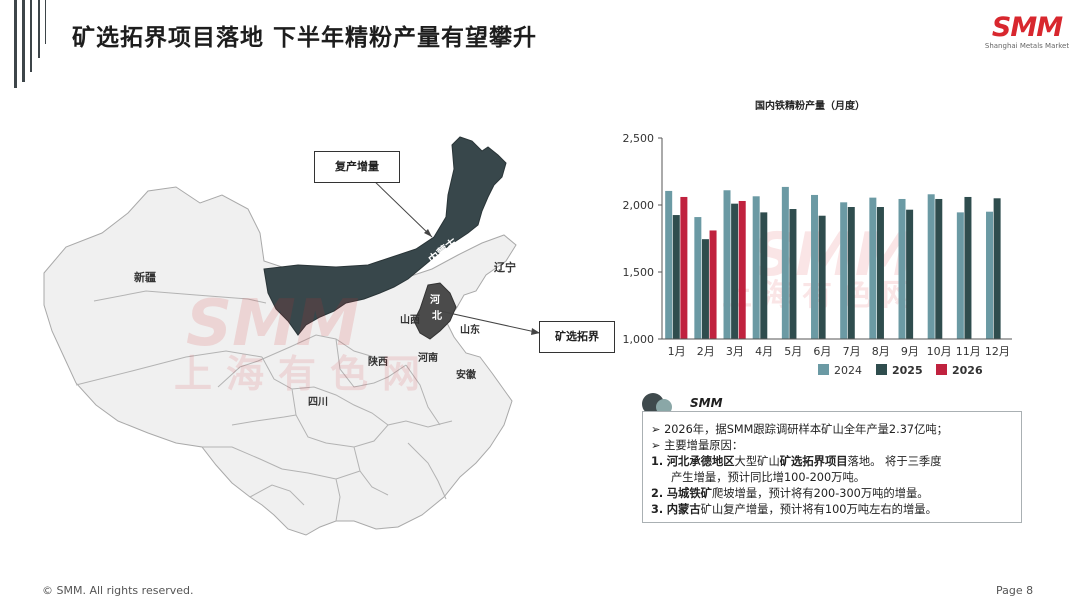 This screenshot has width=1080, height=608. I want to click on label-shandong: 山东, so click(470, 329).